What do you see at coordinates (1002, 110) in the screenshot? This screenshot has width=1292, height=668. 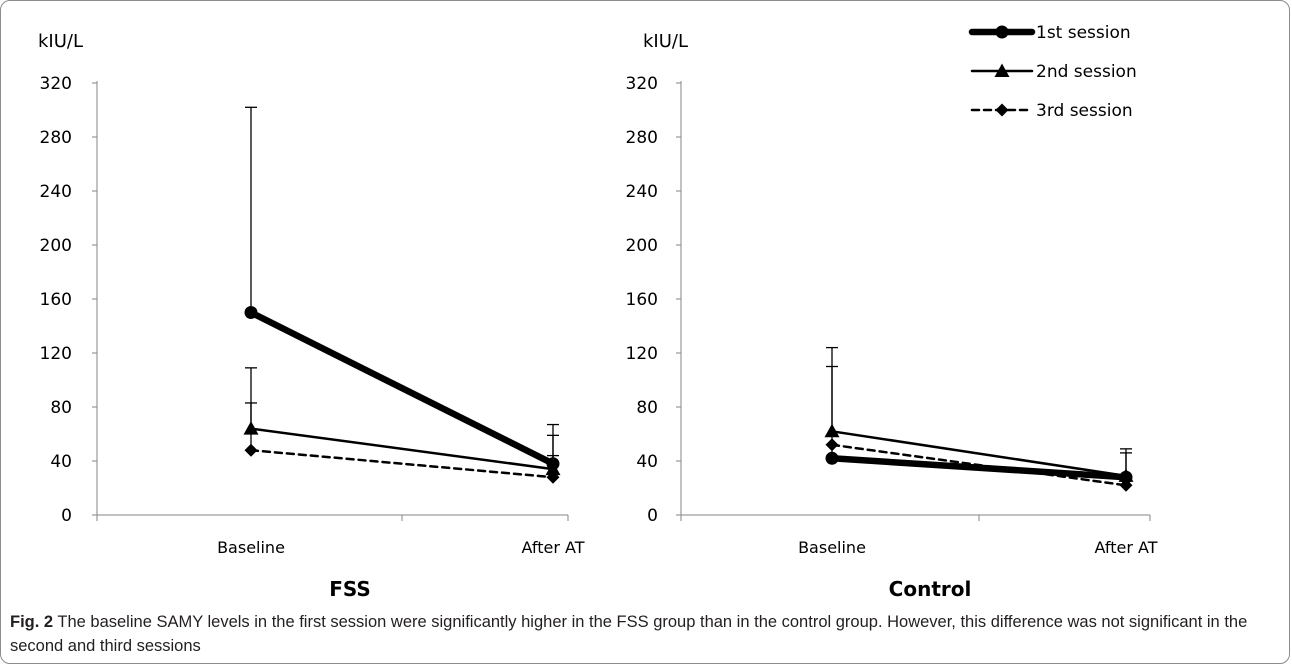 I see `legend-marker-3rd-session` at bounding box center [1002, 110].